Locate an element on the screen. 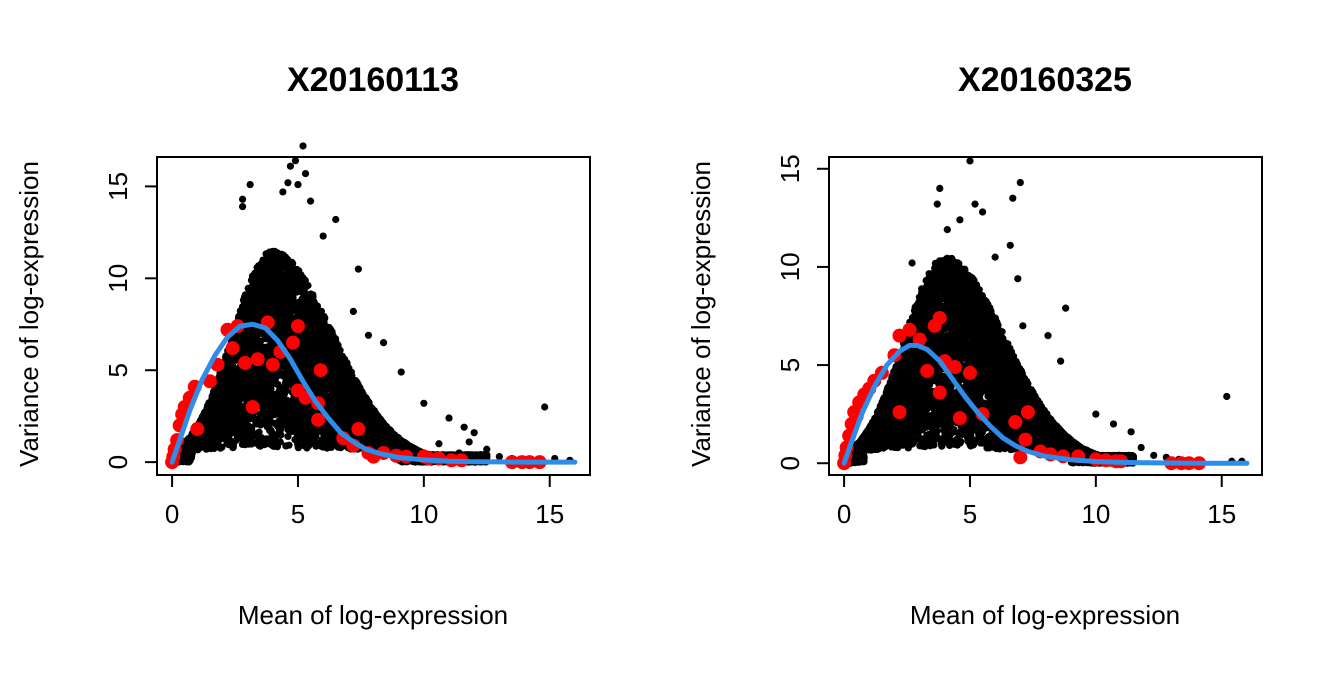  gene-point is located at coordinates (289, 445).